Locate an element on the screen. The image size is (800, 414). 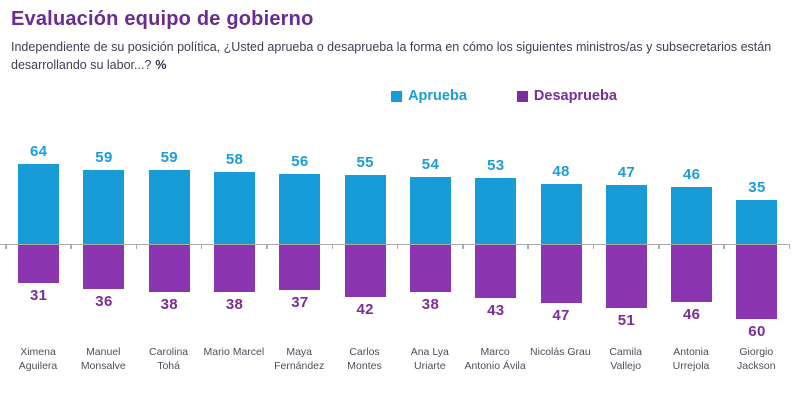
category-label: Nicolás Grau is located at coordinates (560, 352).